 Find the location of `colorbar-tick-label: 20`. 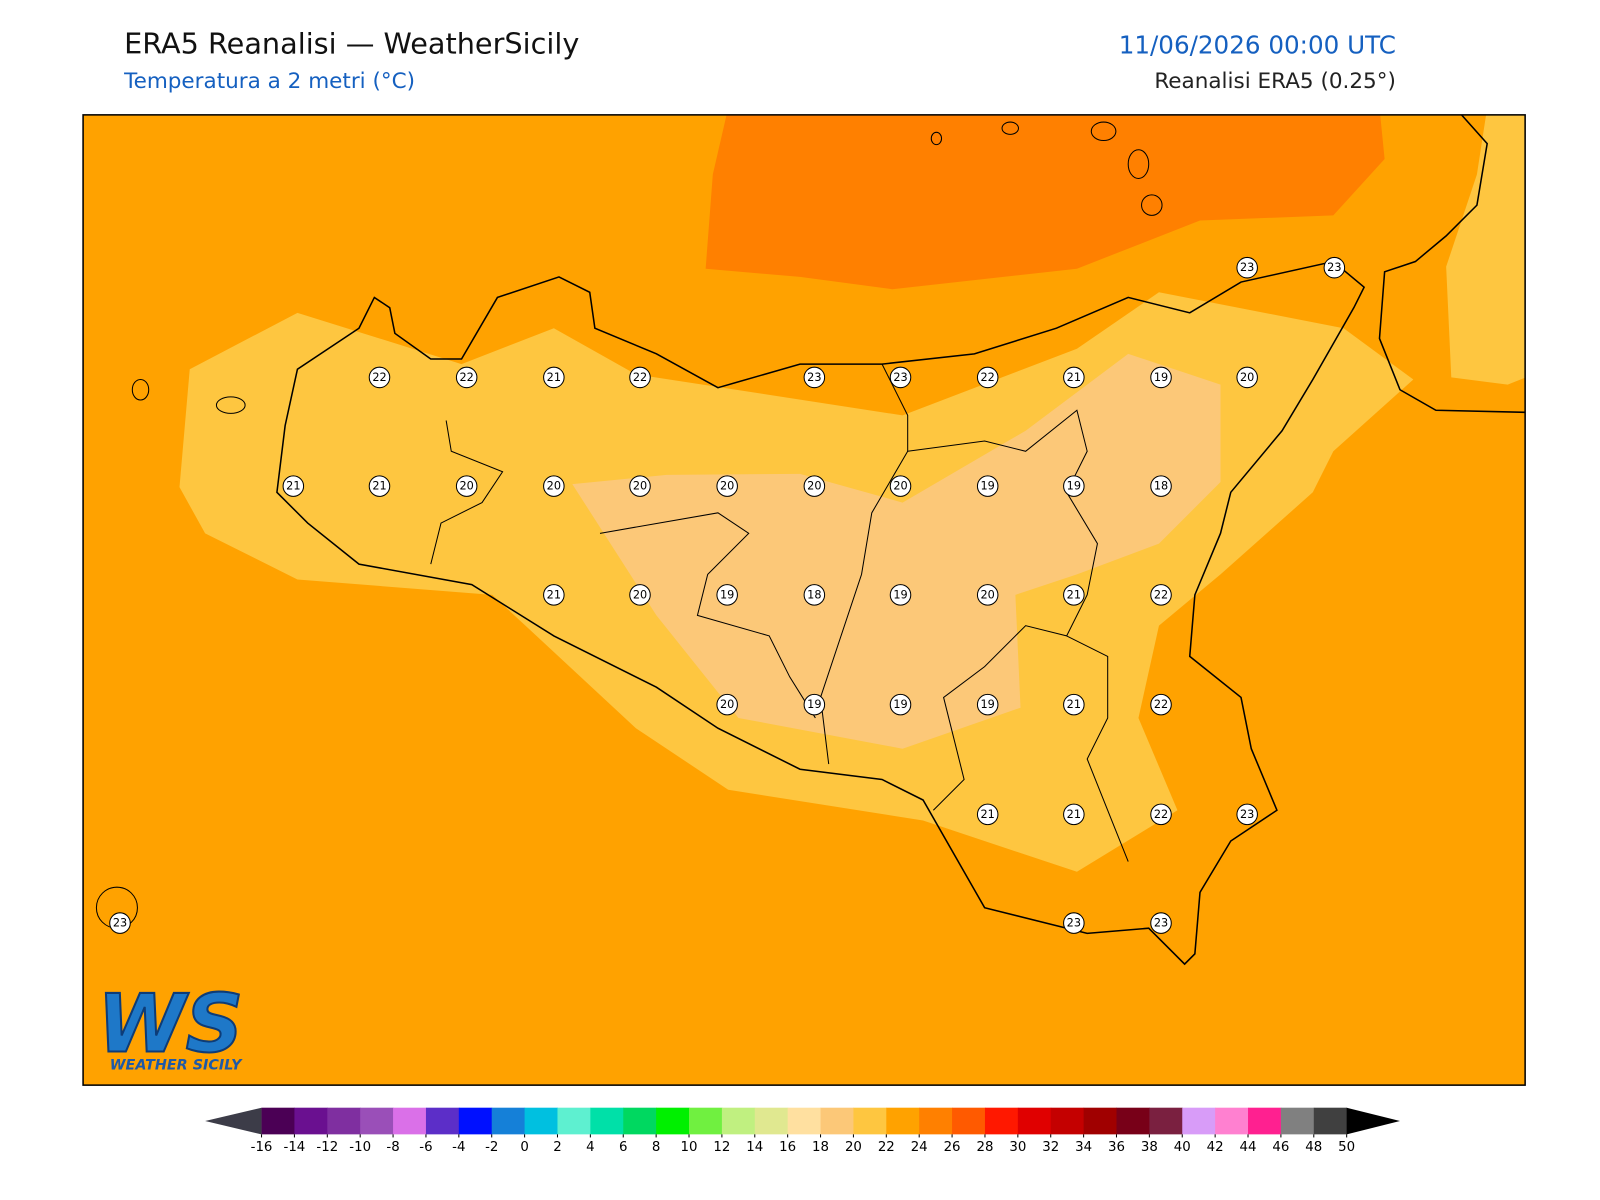

colorbar-tick-label: 20 is located at coordinates (853, 1147).